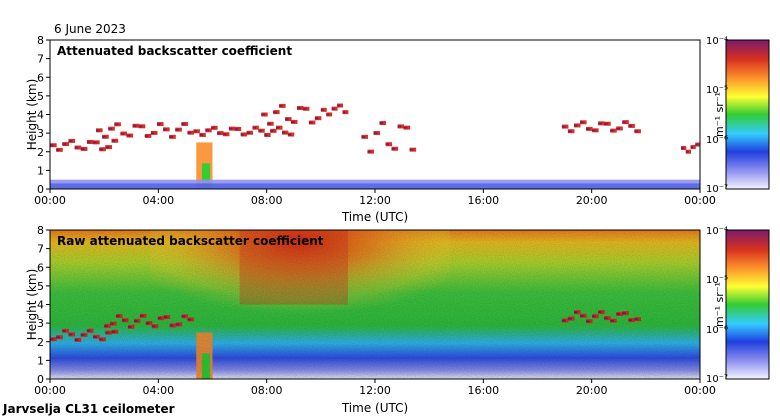 This screenshot has height=420, width=780. What do you see at coordinates (190, 241) in the screenshot?
I see `panel-title: Raw attenuated backscatter coefficient` at bounding box center [190, 241].